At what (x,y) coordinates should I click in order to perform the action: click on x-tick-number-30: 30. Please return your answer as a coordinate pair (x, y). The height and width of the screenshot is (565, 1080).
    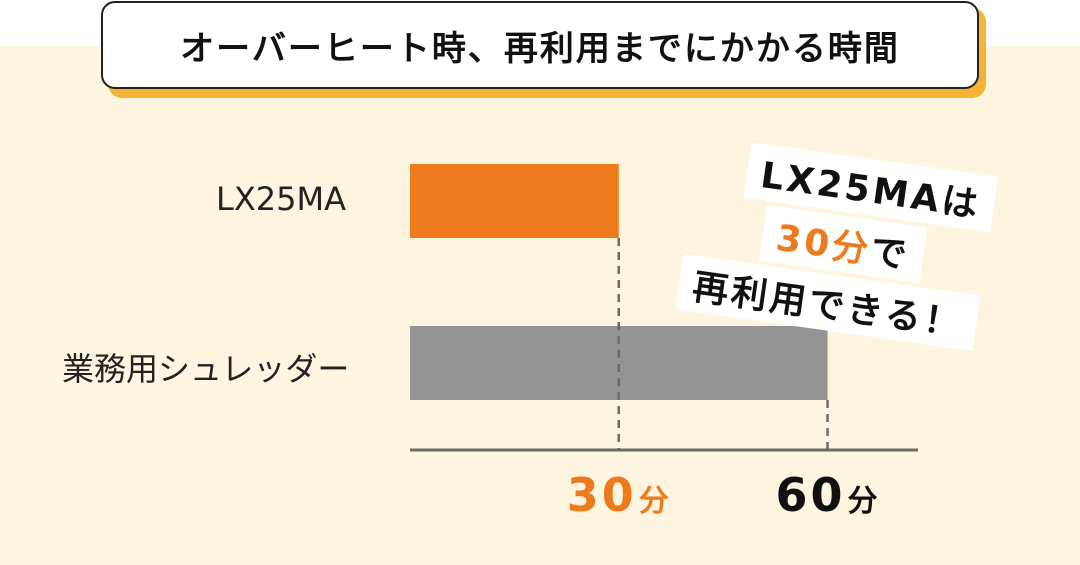
    Looking at the image, I should click on (601, 495).